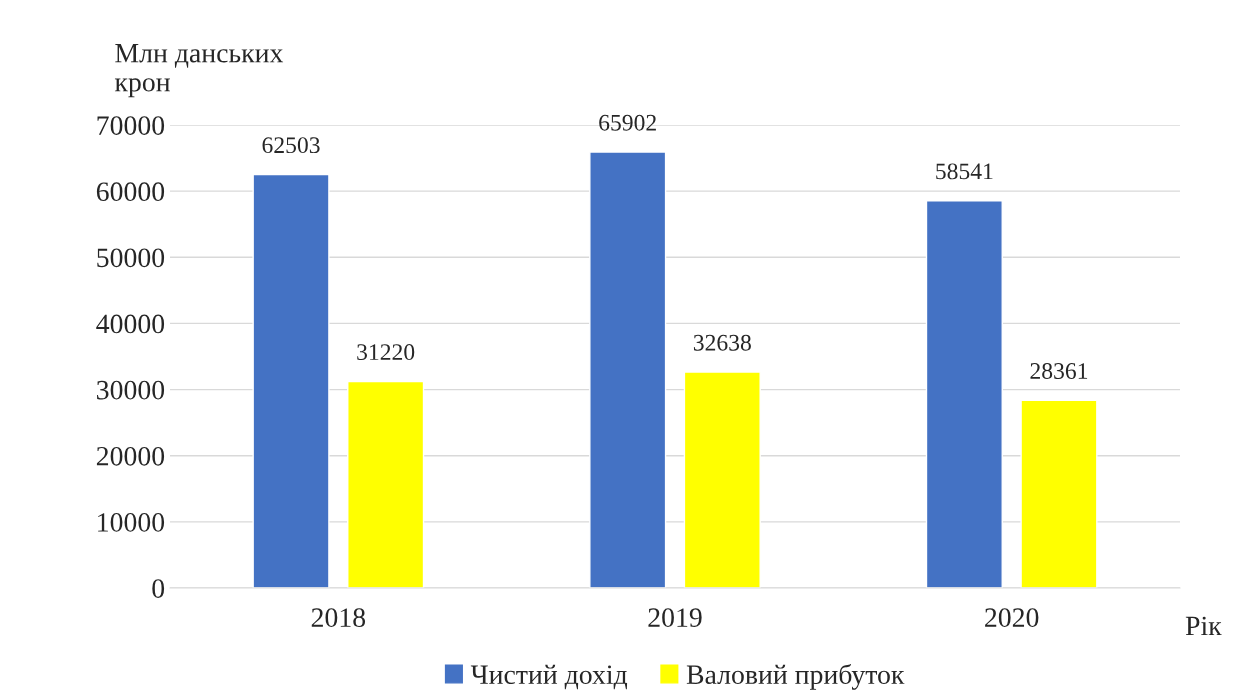  What do you see at coordinates (130, 324) in the screenshot?
I see `y-tick-label: 40000` at bounding box center [130, 324].